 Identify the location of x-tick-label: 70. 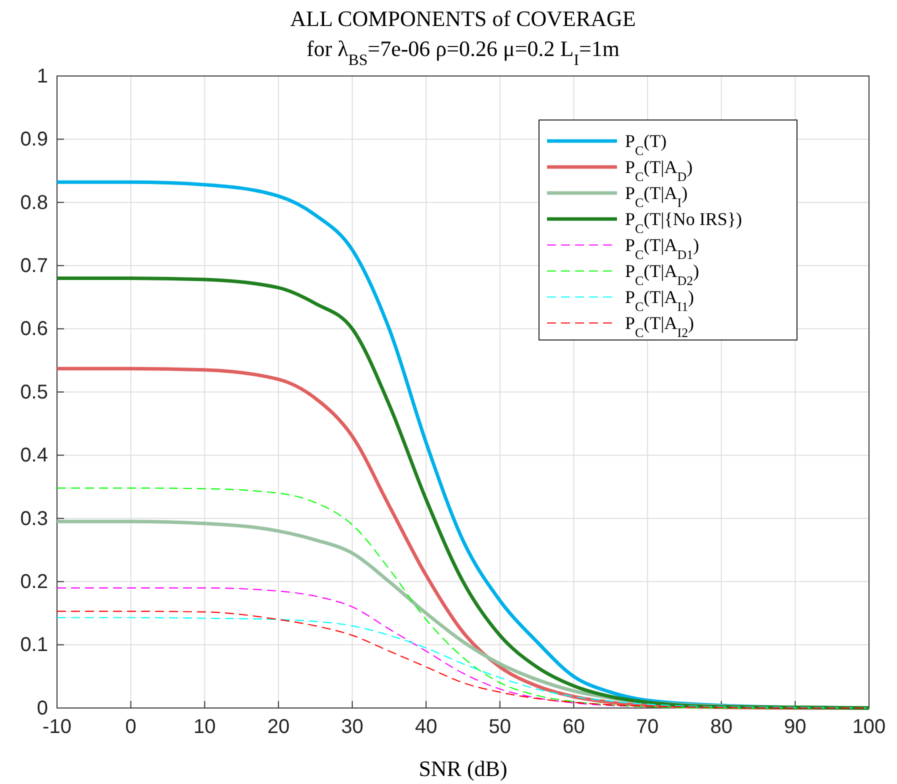
(647, 727).